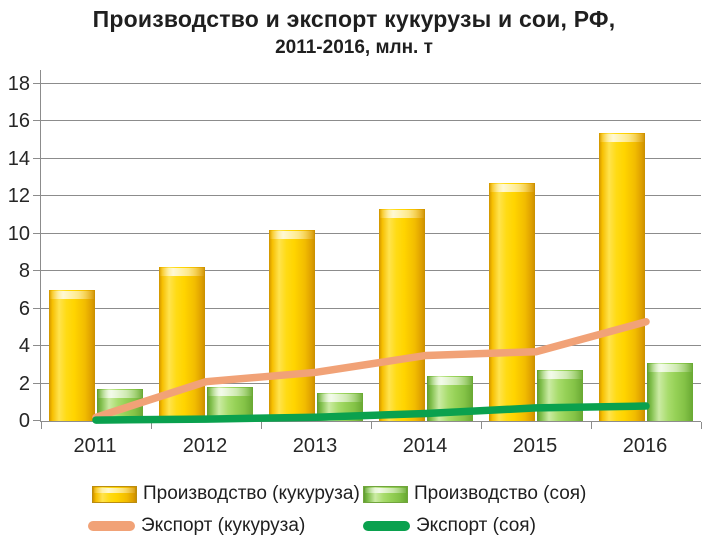 This screenshot has width=708, height=539. Describe the element at coordinates (95, 446) in the screenshot. I see `x-axis-label: 2011` at that location.